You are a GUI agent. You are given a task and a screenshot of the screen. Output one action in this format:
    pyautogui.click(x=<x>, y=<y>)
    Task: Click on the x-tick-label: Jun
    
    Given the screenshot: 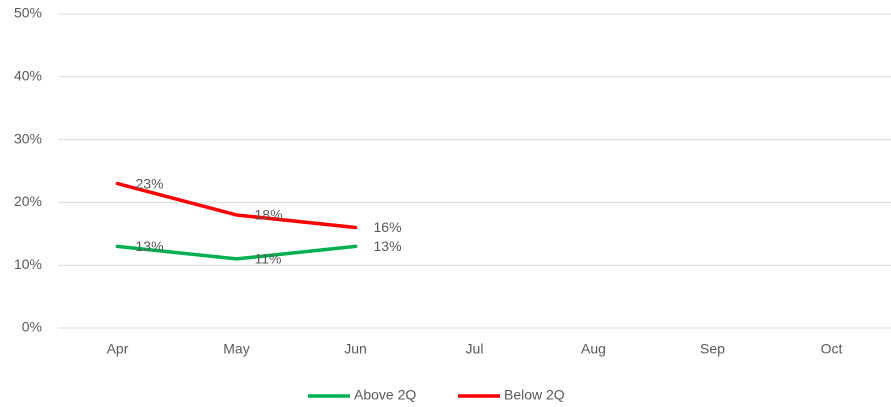 What is the action you would take?
    pyautogui.click(x=355, y=349)
    